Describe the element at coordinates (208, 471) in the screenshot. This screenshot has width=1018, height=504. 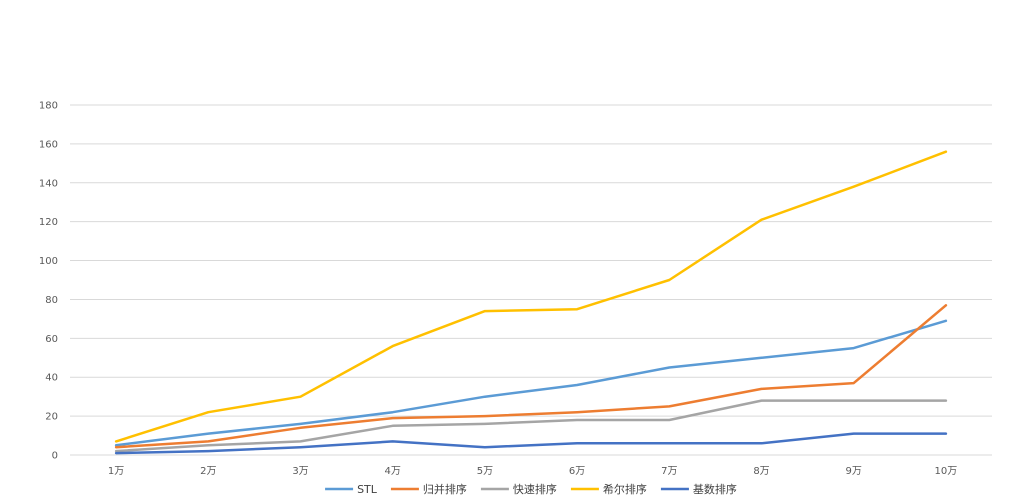
I see `x-tick-label: 2万` at that location.